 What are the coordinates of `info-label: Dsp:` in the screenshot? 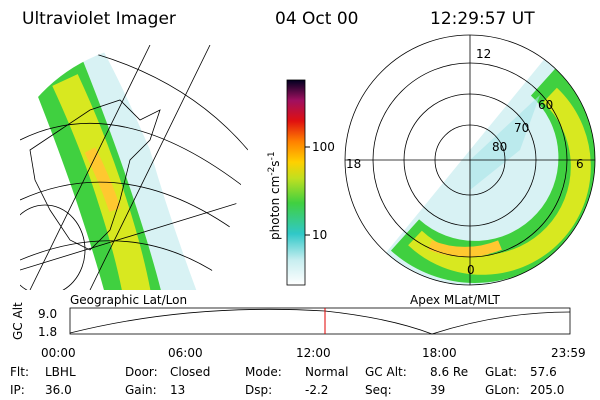 It's located at (258, 390).